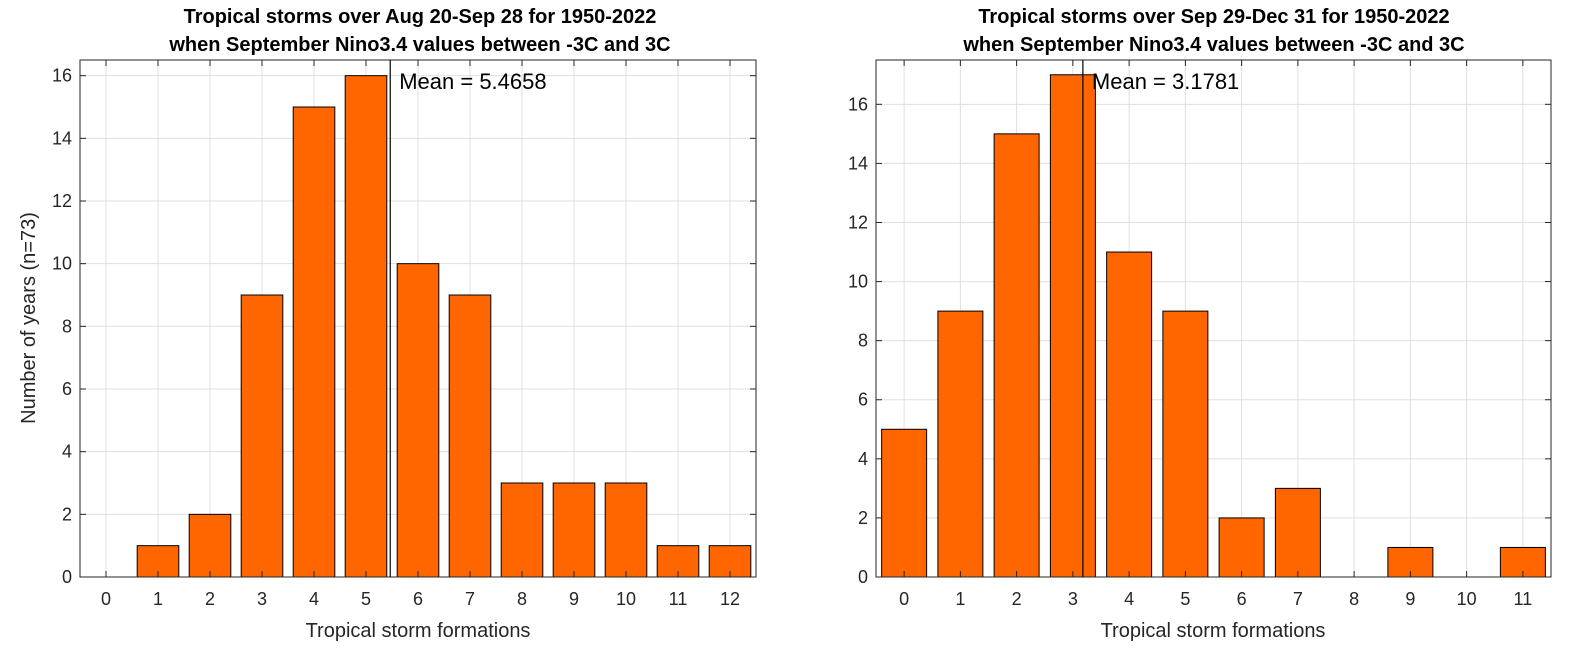  What do you see at coordinates (863, 400) in the screenshot?
I see `chart-right-y-tick-label: 6` at bounding box center [863, 400].